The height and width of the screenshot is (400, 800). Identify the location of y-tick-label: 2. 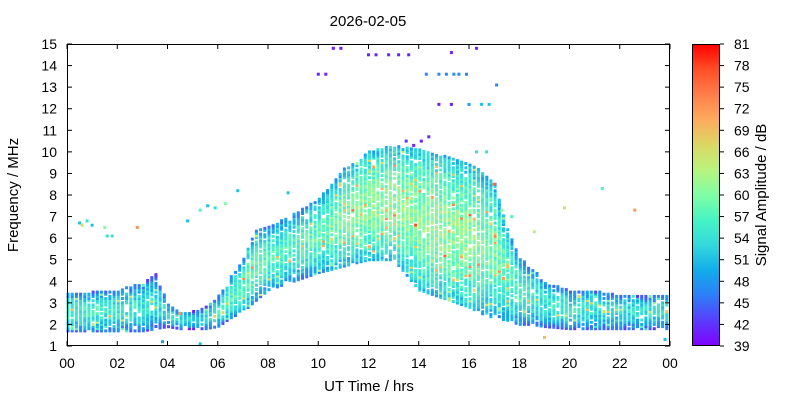
(53, 324).